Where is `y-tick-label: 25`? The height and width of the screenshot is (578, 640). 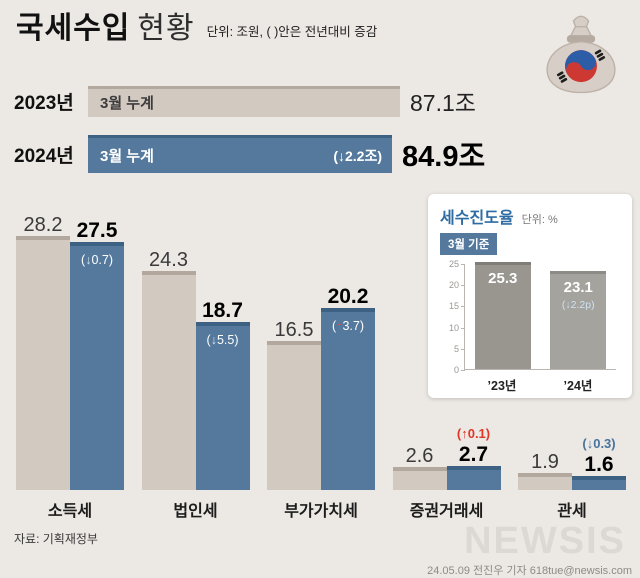 y-tick-label: 25 is located at coordinates (453, 264).